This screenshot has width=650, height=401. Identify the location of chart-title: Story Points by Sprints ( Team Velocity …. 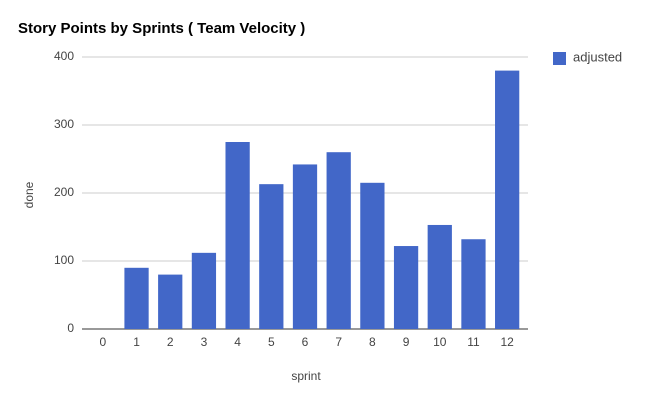
(161, 28).